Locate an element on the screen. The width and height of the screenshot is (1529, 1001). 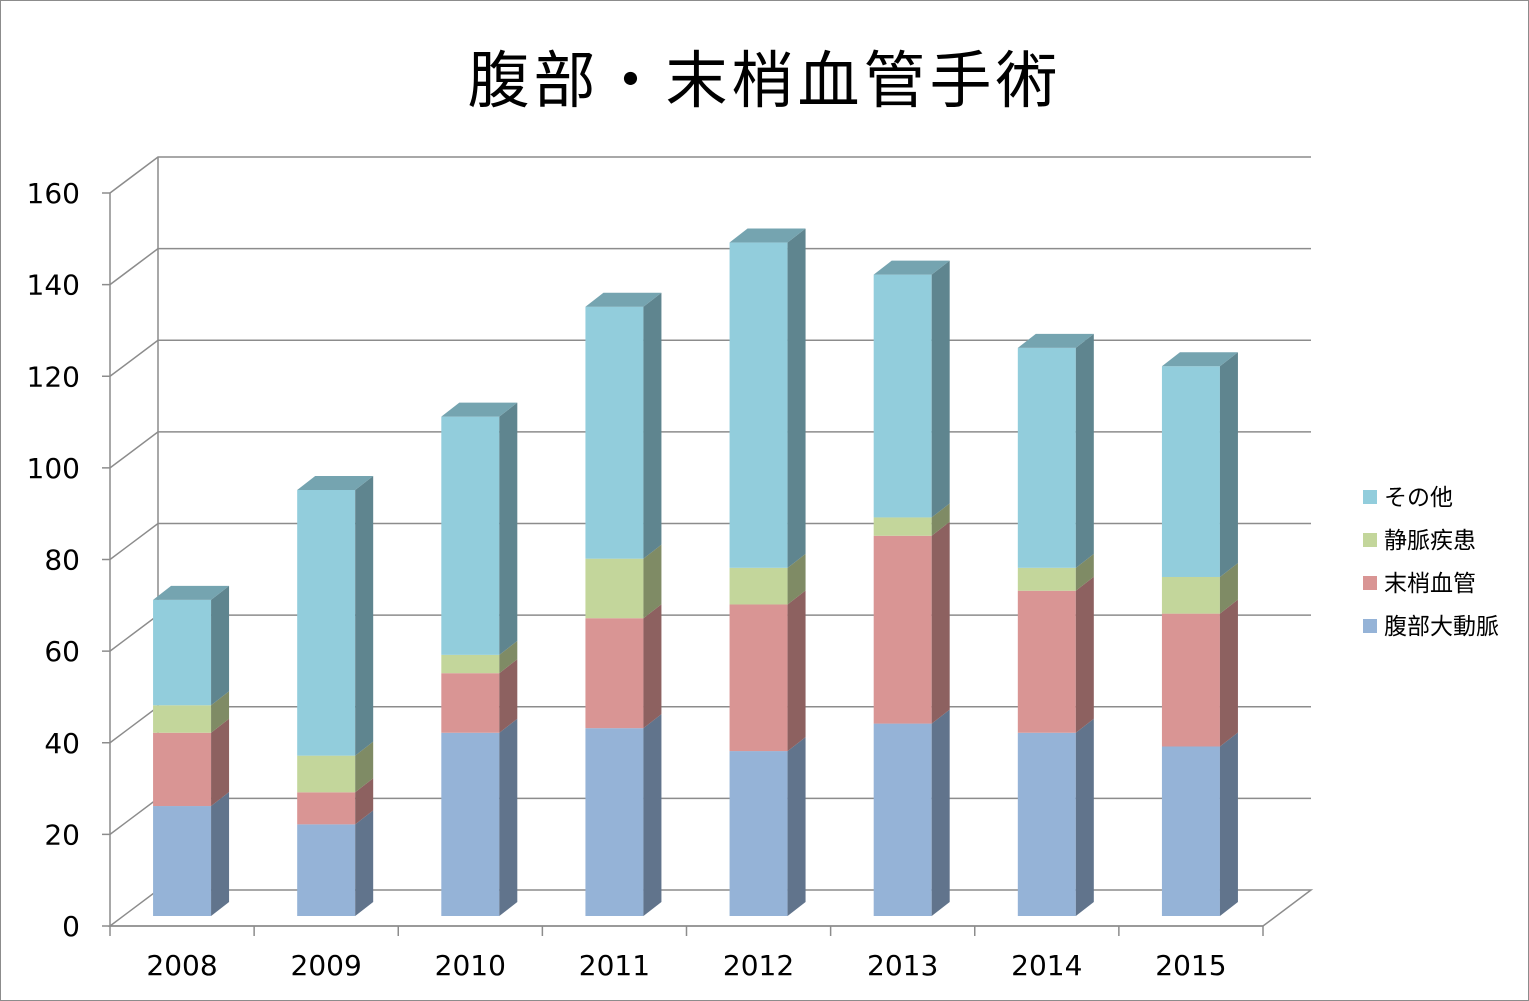
y-tick-label: 120 is located at coordinates (53, 376).